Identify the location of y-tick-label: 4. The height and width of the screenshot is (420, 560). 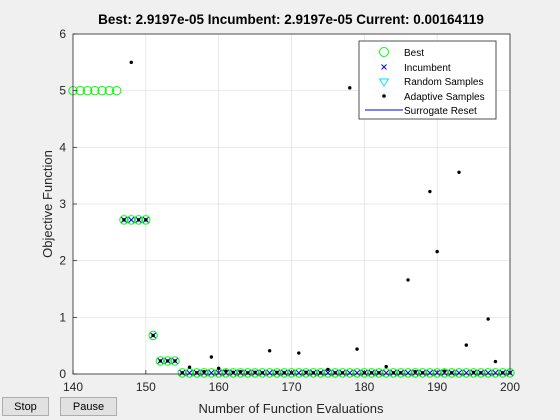
(62, 147).